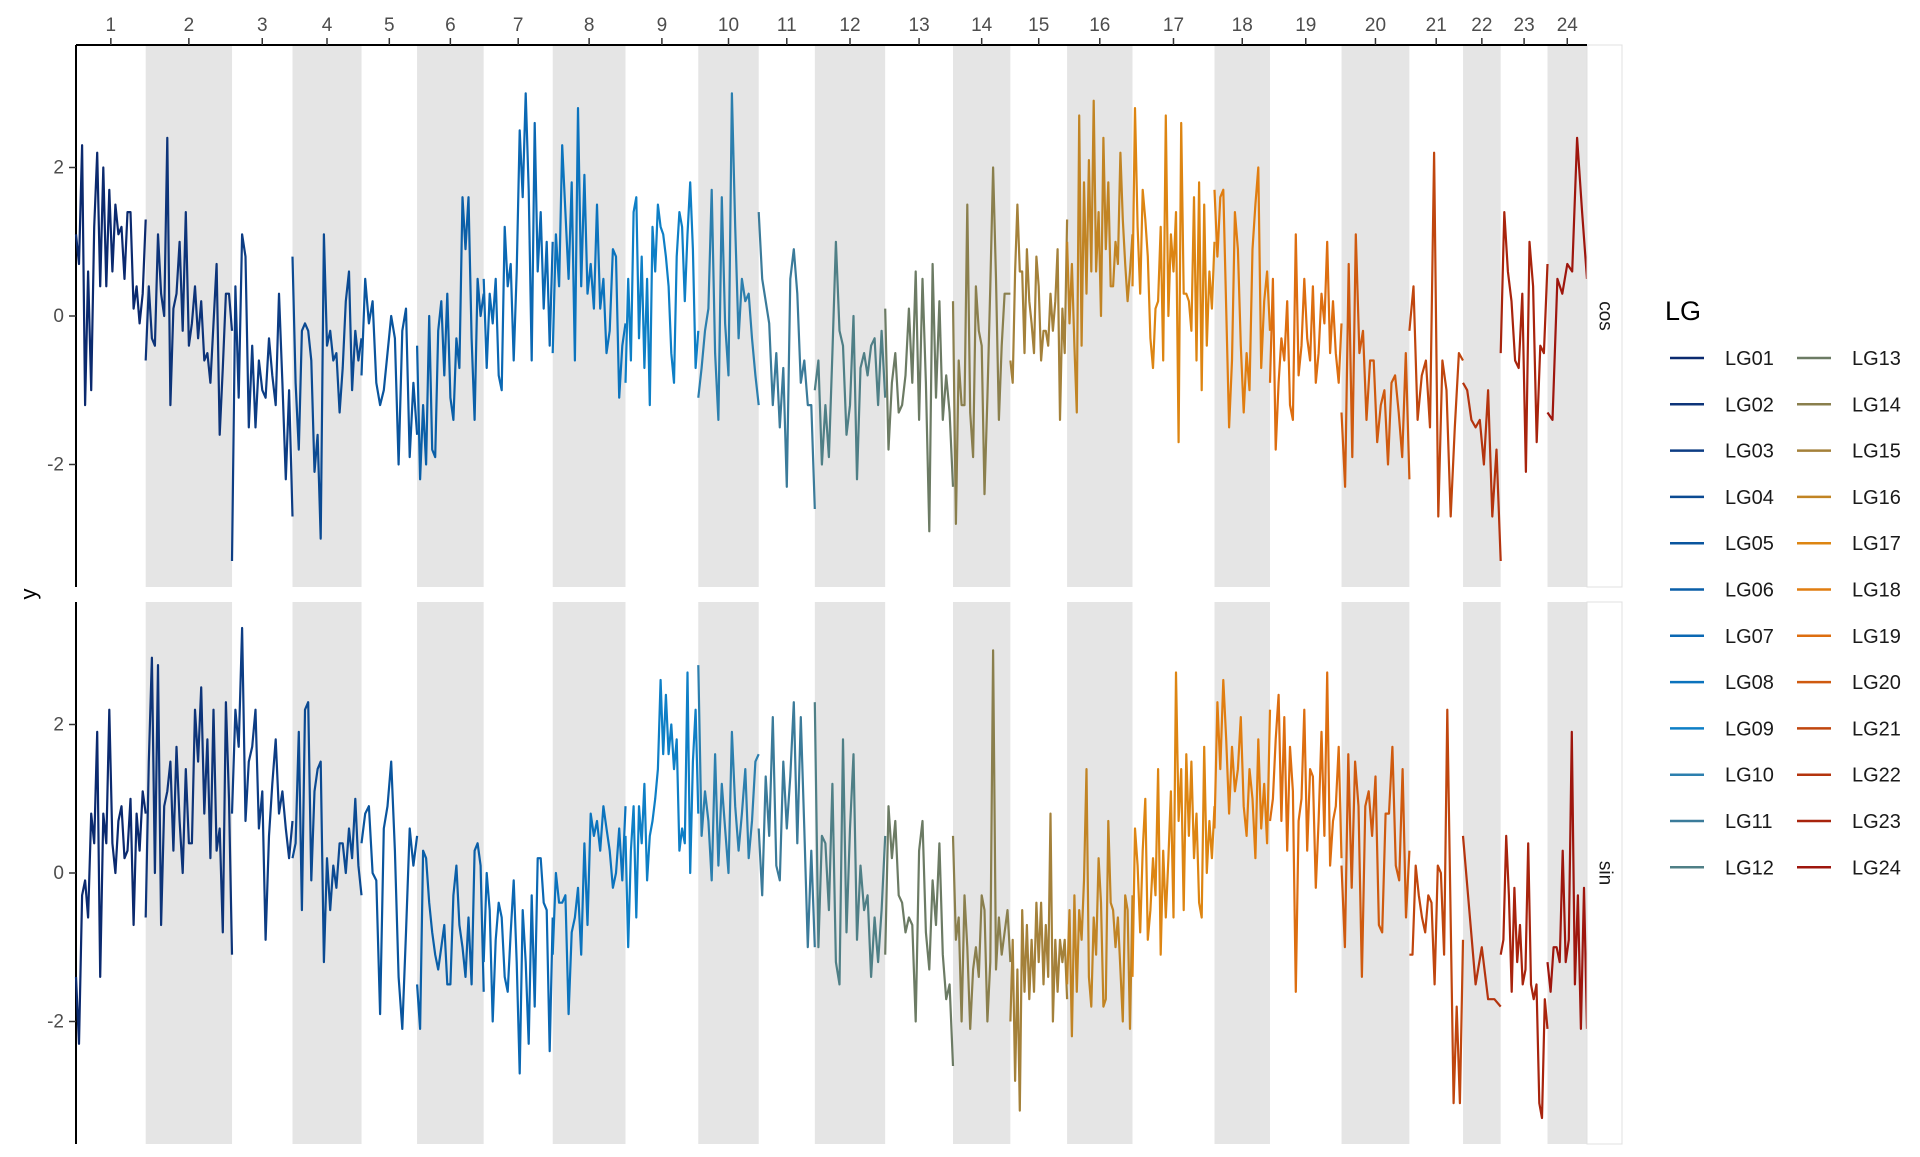  Describe the element at coordinates (1749, 683) in the screenshot. I see `legend-label-LG08: LG08` at that location.